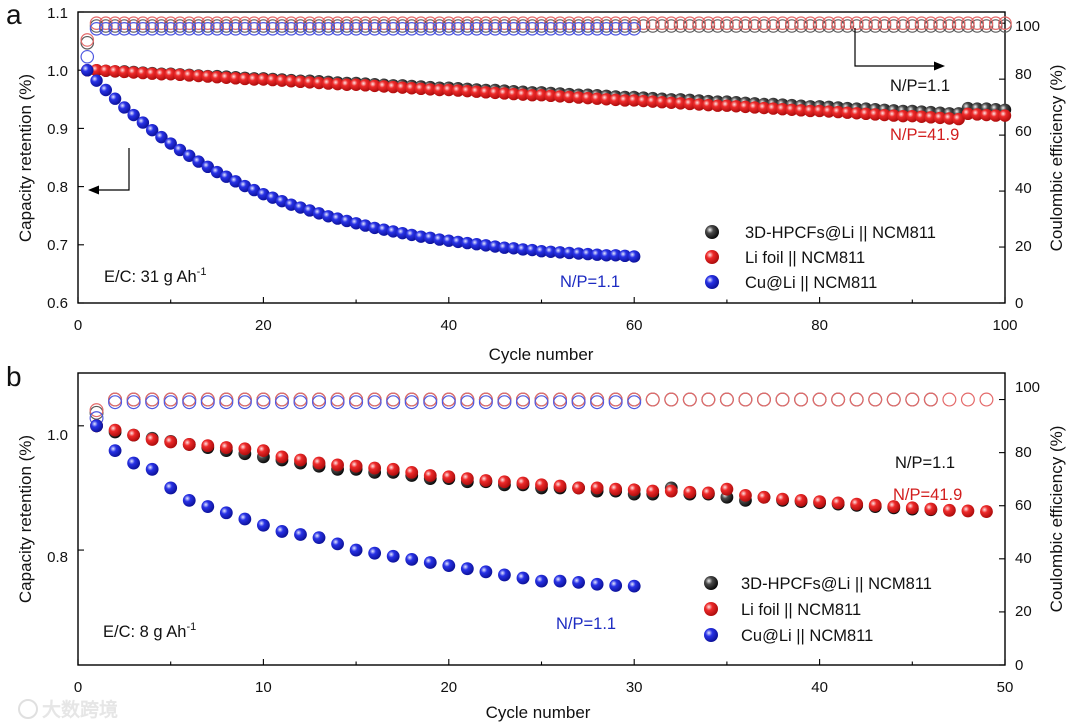 The image size is (1080, 728). I want to click on panel-b-legend-marker-blue, so click(711, 635).